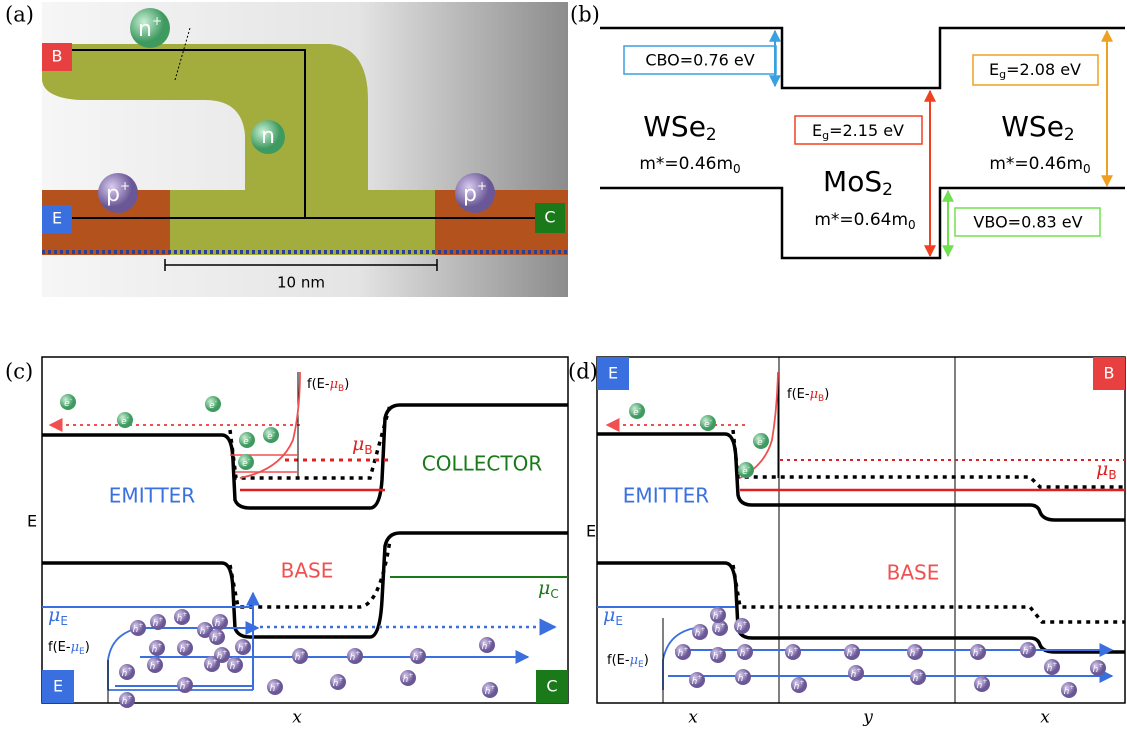 The height and width of the screenshot is (731, 1127). Describe the element at coordinates (548, 589) in the screenshot. I see `fermi-label: μC` at that location.